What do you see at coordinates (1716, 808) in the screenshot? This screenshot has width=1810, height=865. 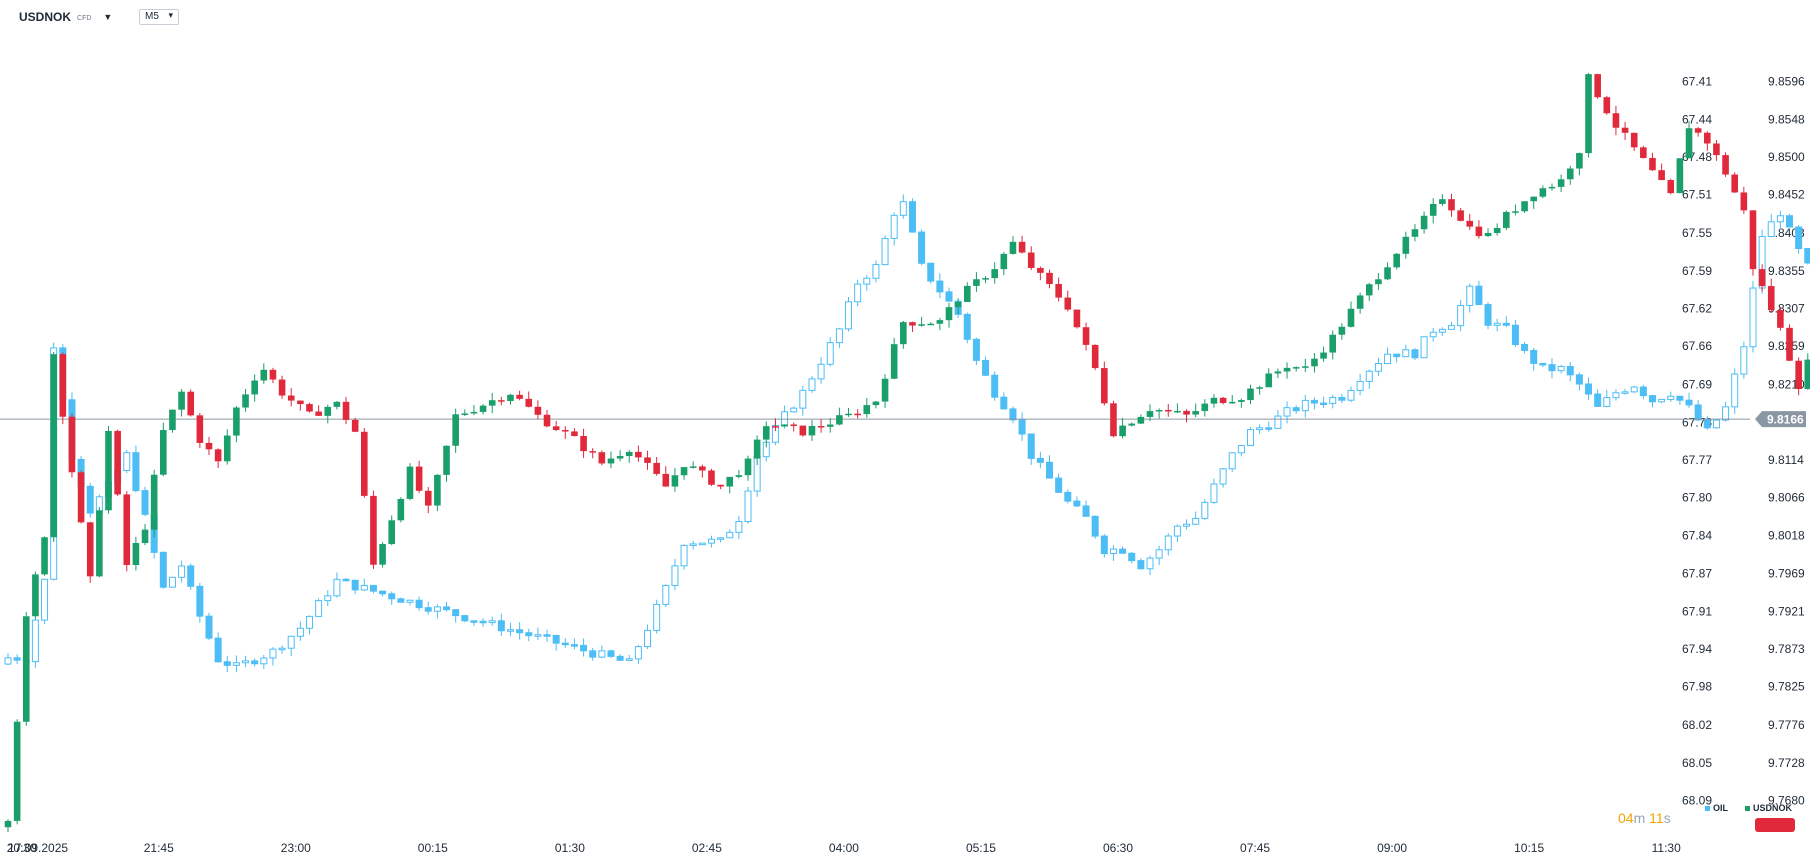 I see `legend-oil: OIL` at bounding box center [1716, 808].